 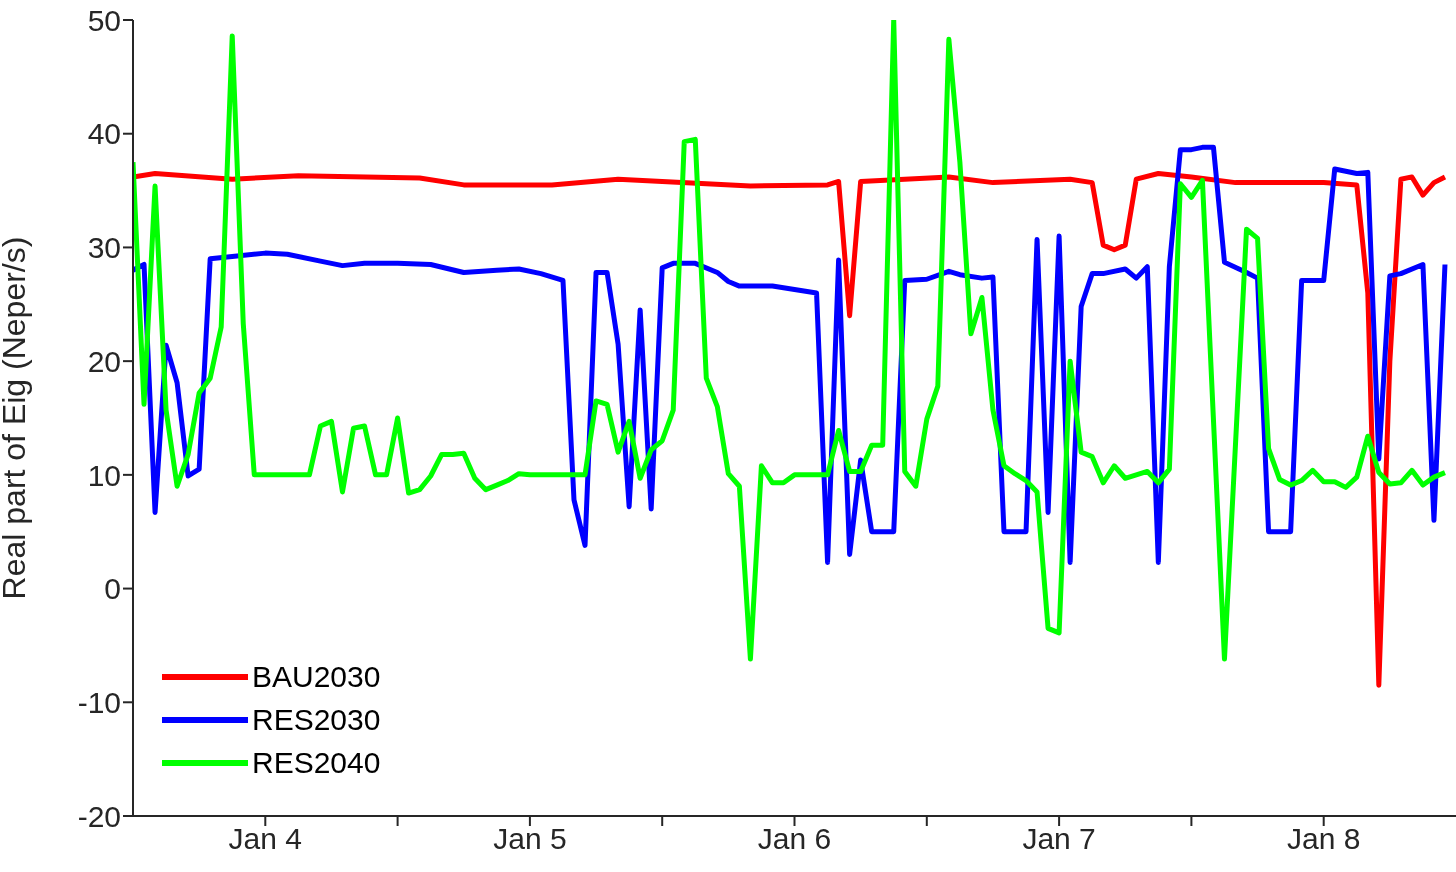 I want to click on legend-label: BAU2030, so click(x=316, y=676).